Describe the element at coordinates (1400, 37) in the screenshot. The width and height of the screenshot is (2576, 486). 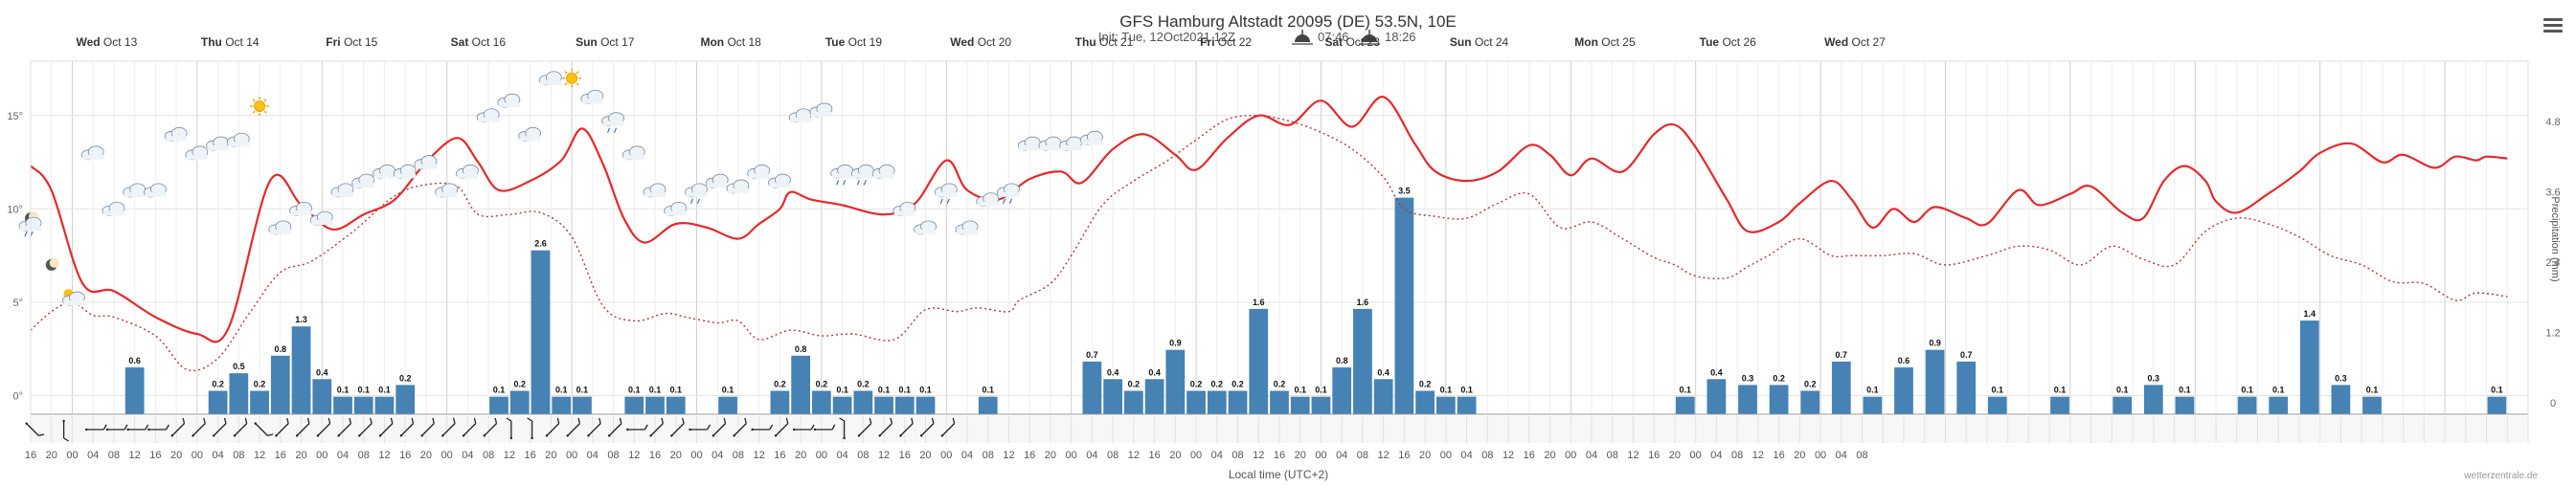
I see `sunset-time: 18:26` at that location.